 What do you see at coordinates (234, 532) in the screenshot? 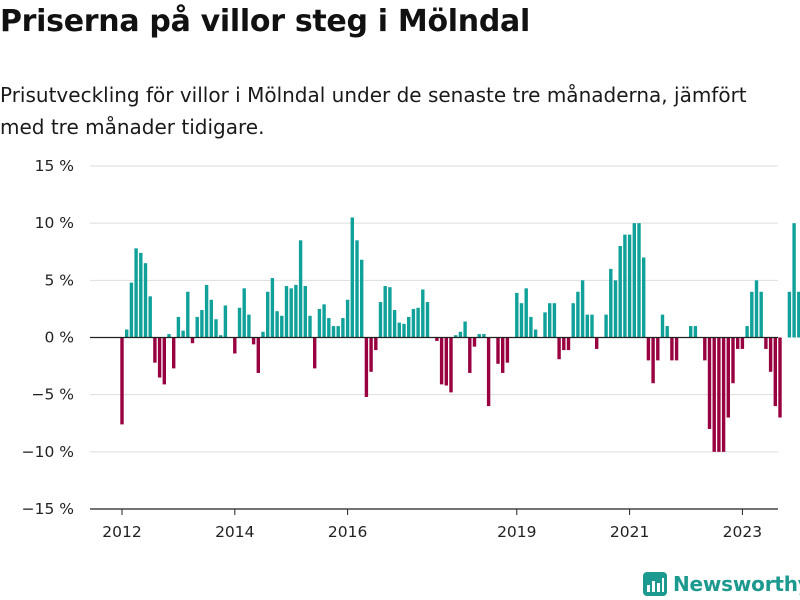
I see `x-tick-label: 2014` at bounding box center [234, 532].